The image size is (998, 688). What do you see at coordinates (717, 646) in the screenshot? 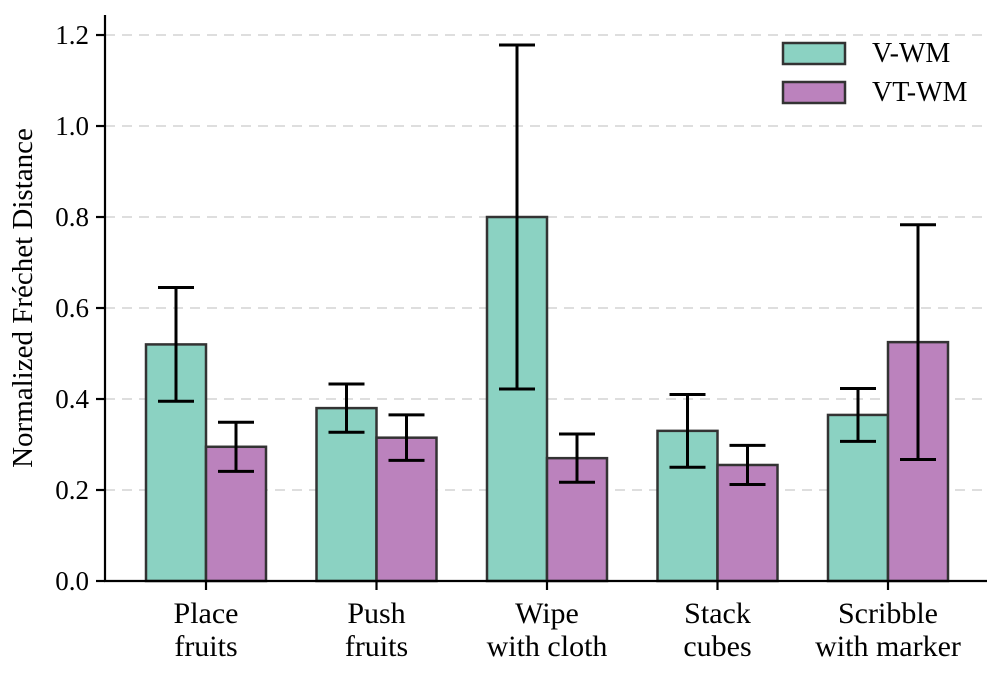
I see `x-category-label-stack-cubes-line2: cubes` at bounding box center [717, 646].